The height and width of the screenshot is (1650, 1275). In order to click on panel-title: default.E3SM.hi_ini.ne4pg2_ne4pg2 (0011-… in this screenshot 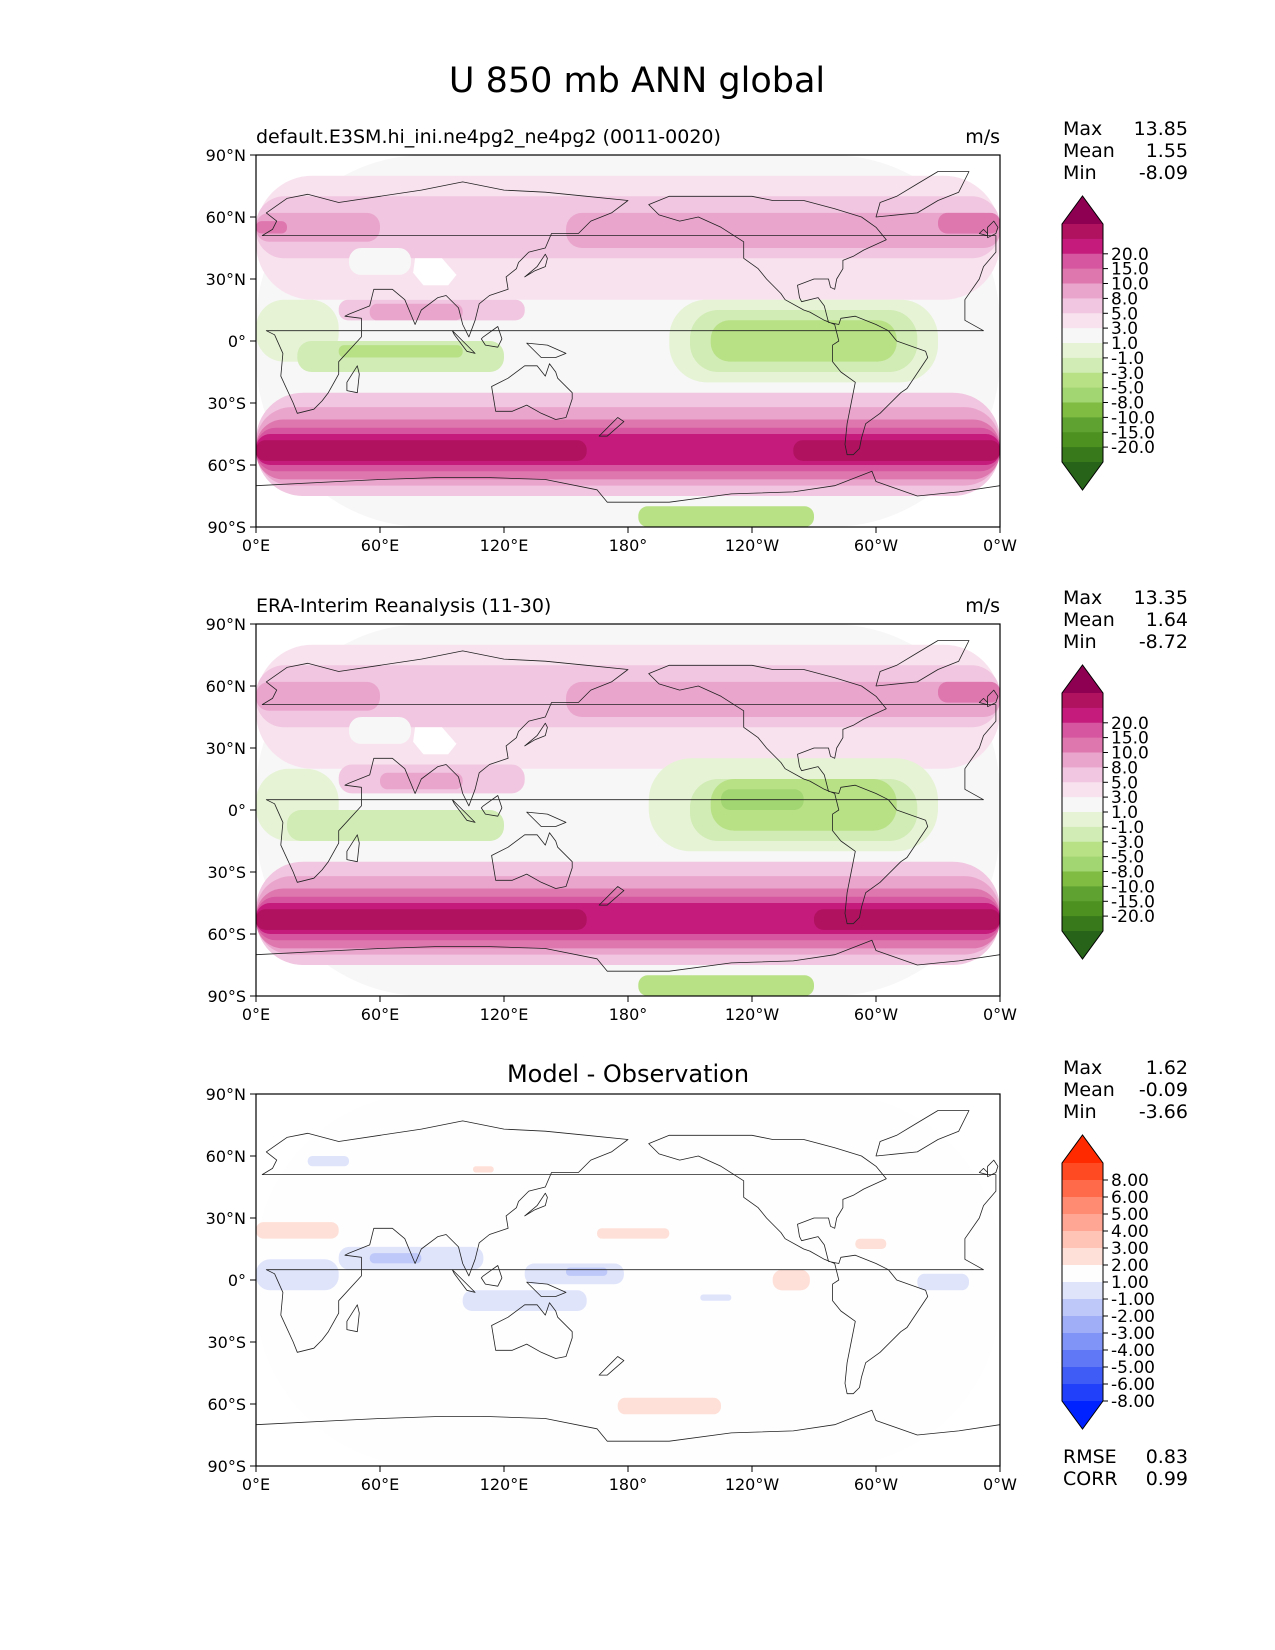, I will do `click(488, 137)`.